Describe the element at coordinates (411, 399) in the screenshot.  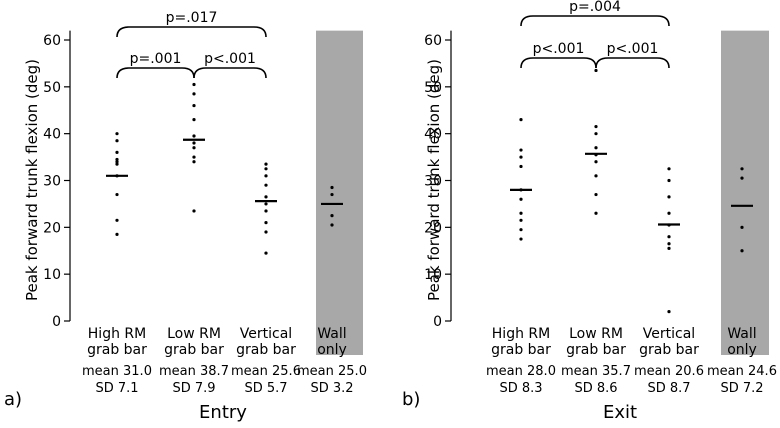
I see `panel-label: b)` at that location.